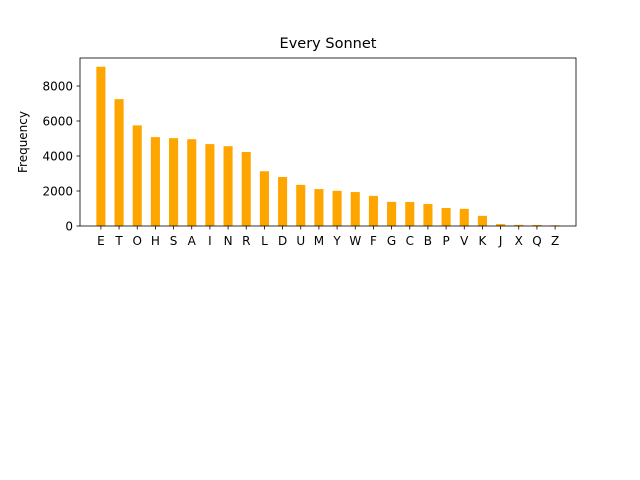  I want to click on x-tick-label: N, so click(228, 241).